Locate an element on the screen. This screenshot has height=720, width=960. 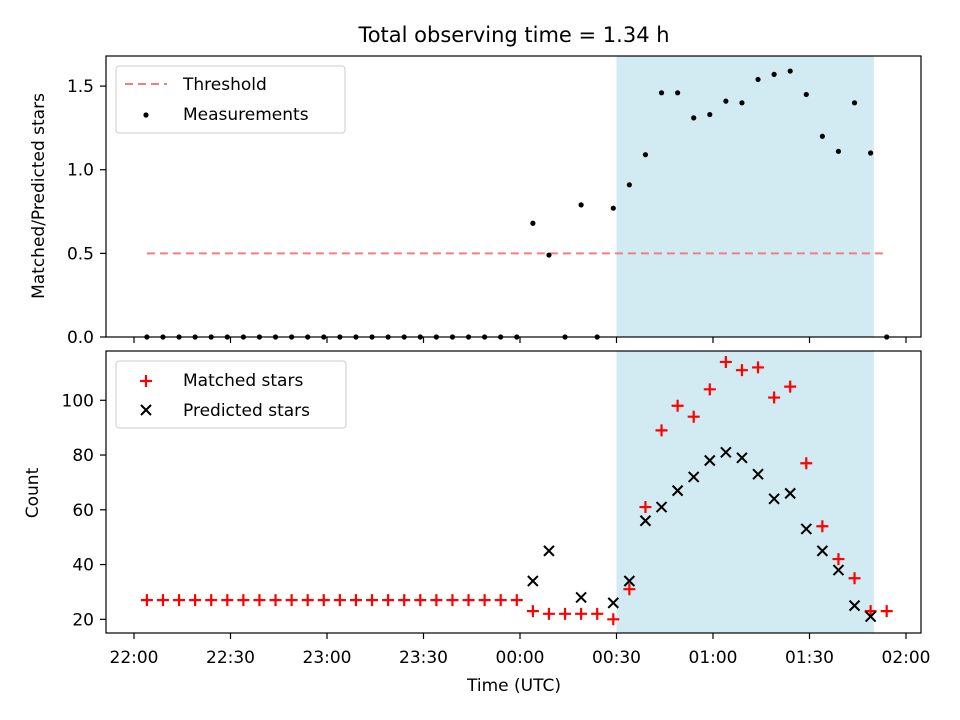
bottom-y-axis: 20 40 60 80 100 is located at coordinates (84, 510).